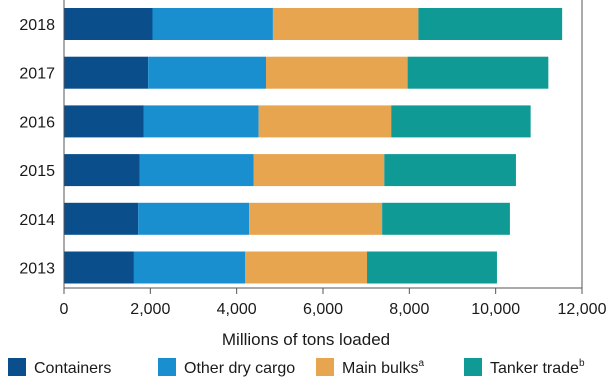 Image resolution: width=613 pixels, height=385 pixels. Describe the element at coordinates (421, 363) in the screenshot. I see `legend-superscript: a` at that location.